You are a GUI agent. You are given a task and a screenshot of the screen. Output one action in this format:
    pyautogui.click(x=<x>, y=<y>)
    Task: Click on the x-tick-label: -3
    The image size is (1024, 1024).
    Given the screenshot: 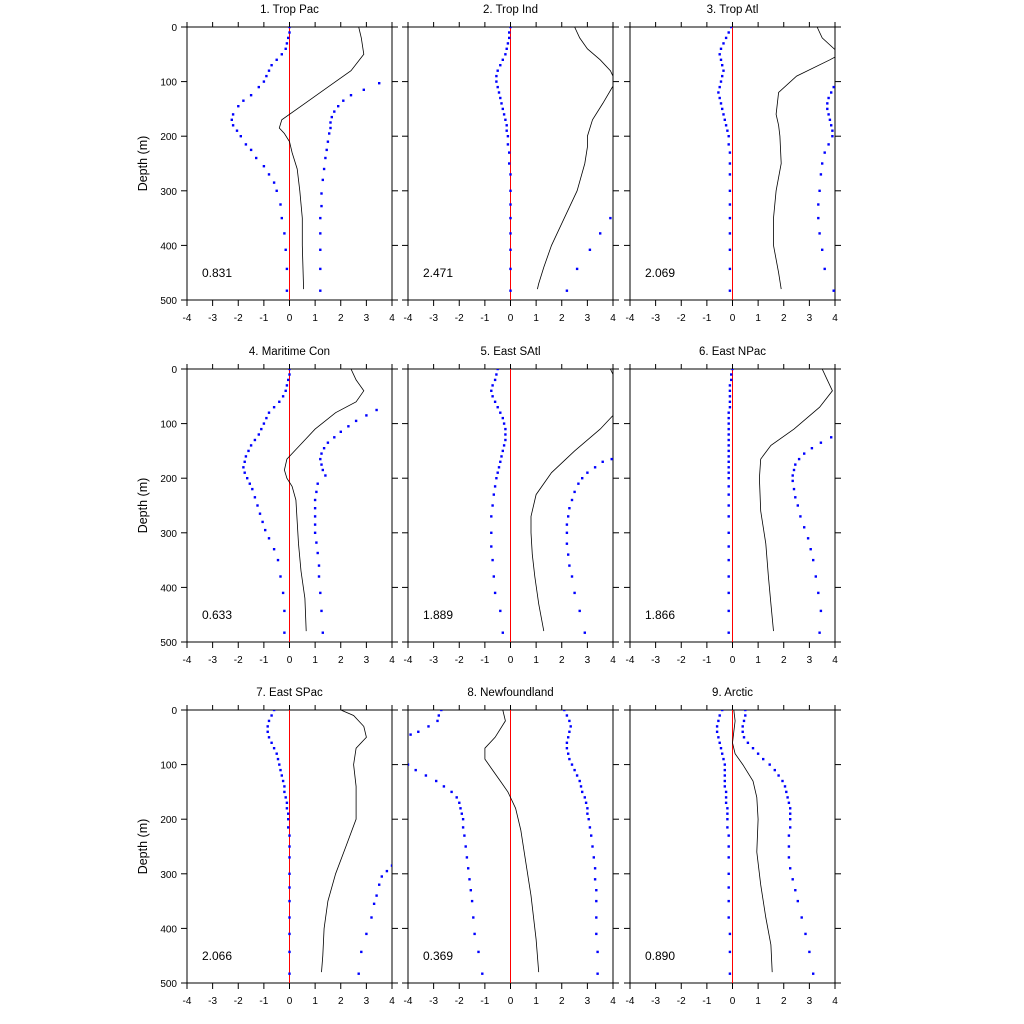 What is the action you would take?
    pyautogui.click(x=433, y=660)
    